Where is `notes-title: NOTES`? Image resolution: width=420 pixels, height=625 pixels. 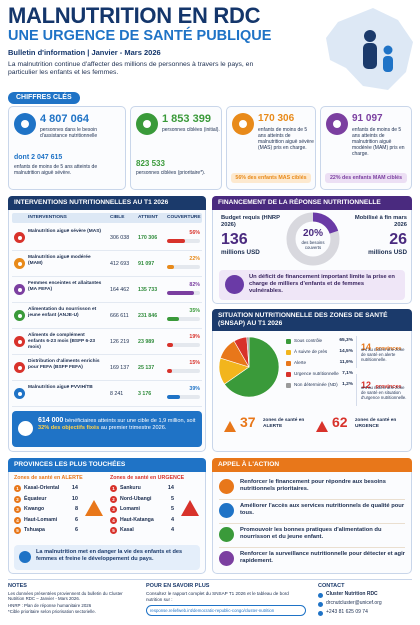 notes-title: NOTES is located at coordinates (17, 586).